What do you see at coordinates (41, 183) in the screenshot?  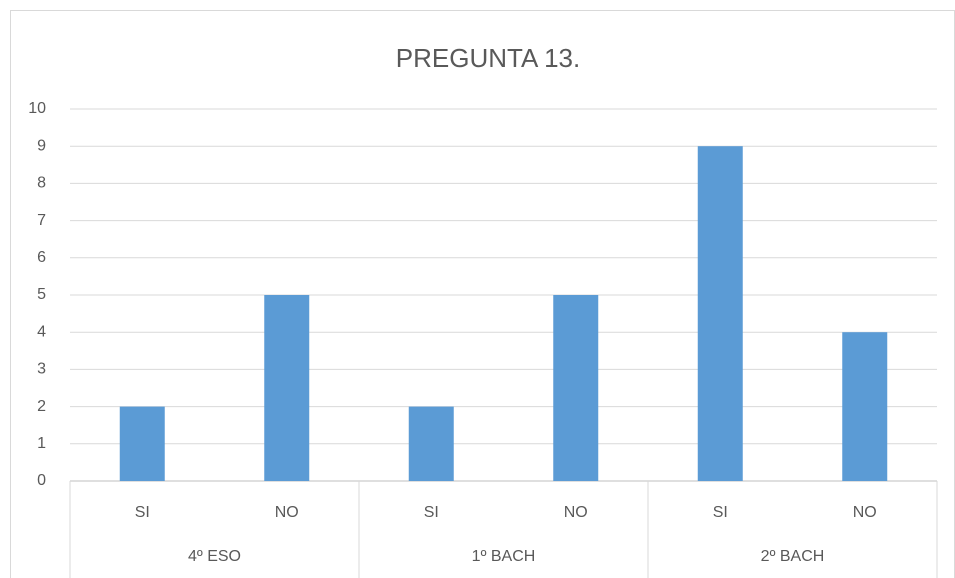 I see `y-tick-label: 8` at bounding box center [41, 183].